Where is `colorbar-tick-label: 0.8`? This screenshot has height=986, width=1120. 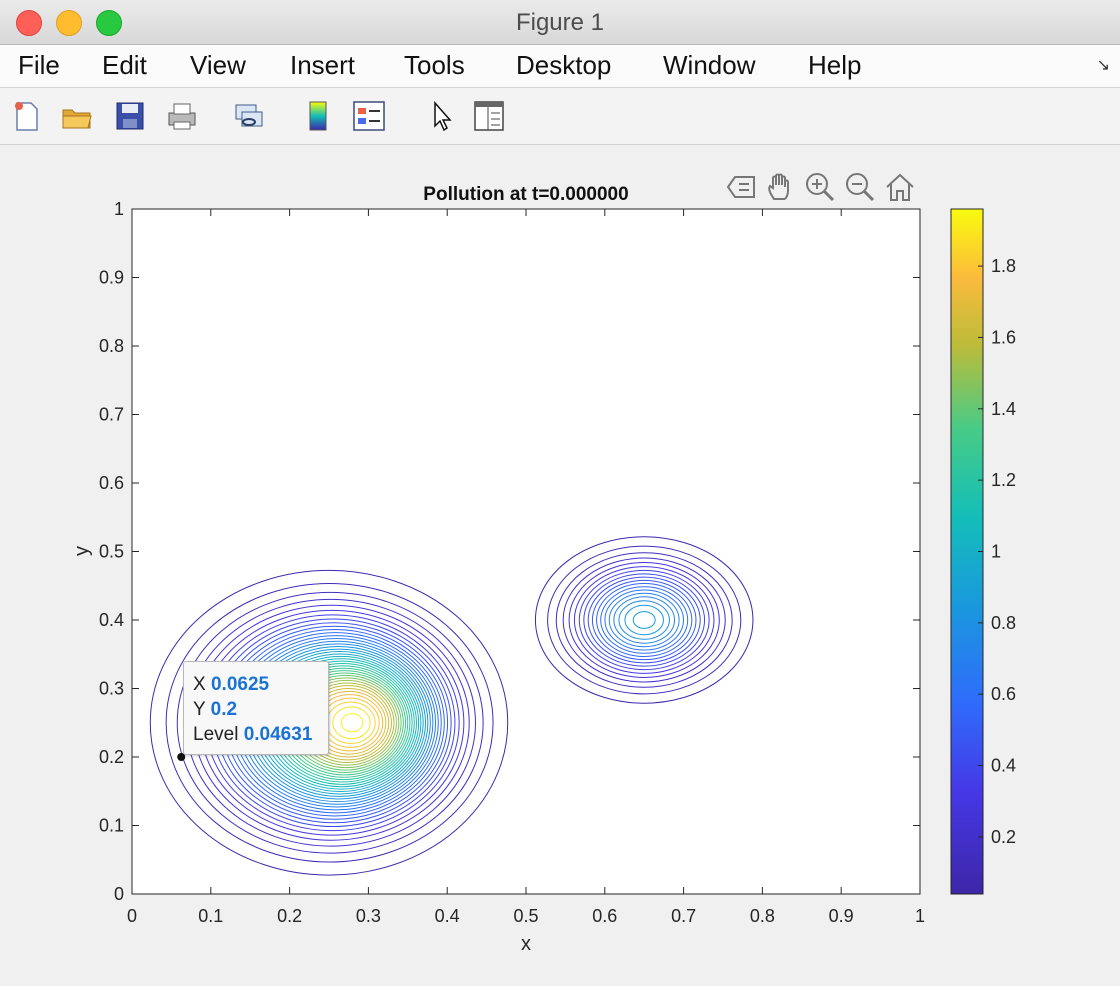 colorbar-tick-label: 0.8 is located at coordinates (1003, 623).